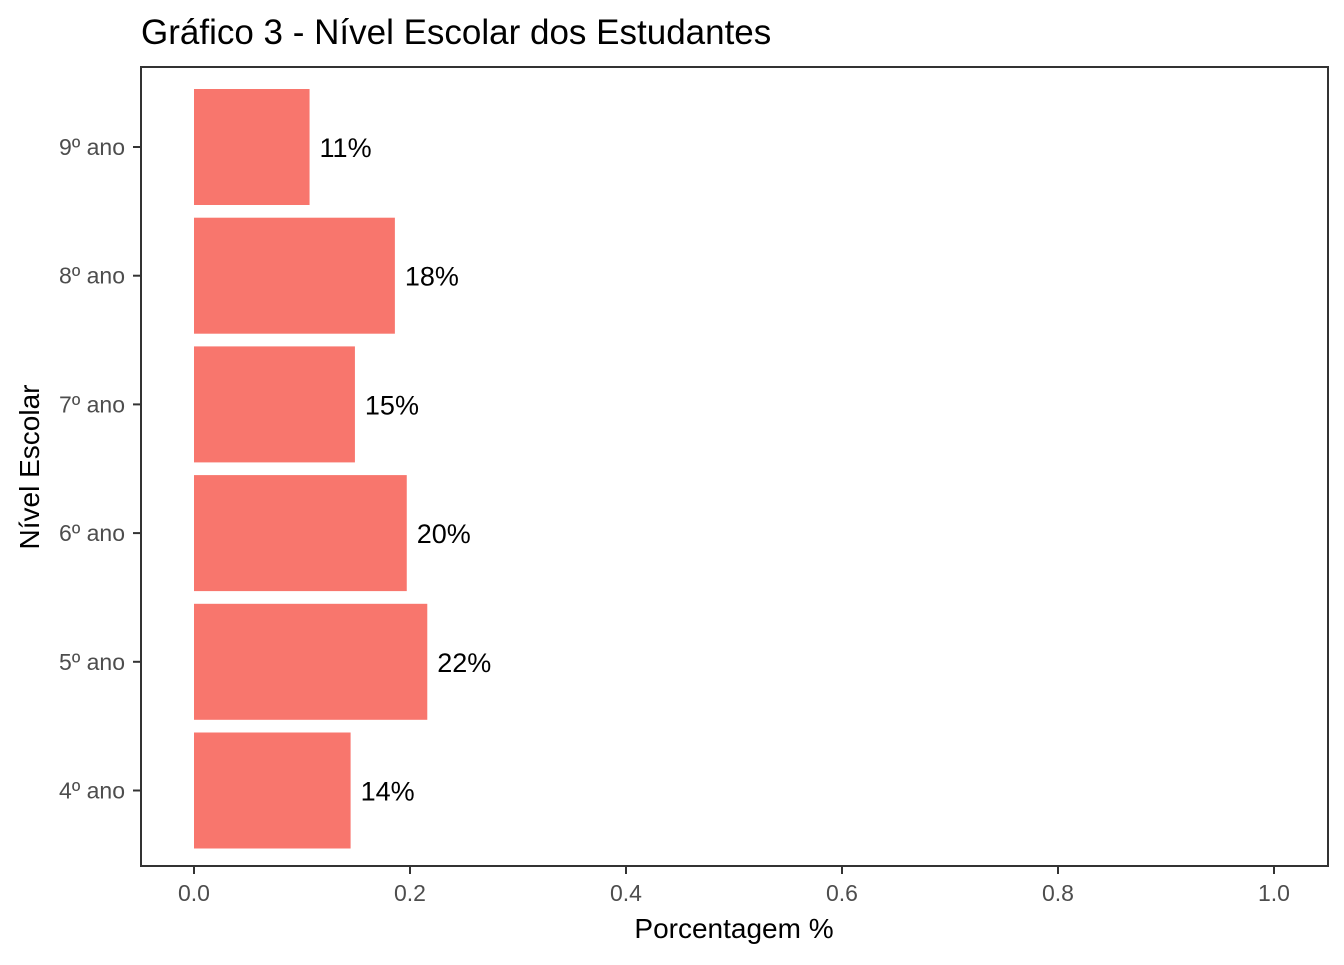  I want to click on data-label-6ano: 20%, so click(444, 534).